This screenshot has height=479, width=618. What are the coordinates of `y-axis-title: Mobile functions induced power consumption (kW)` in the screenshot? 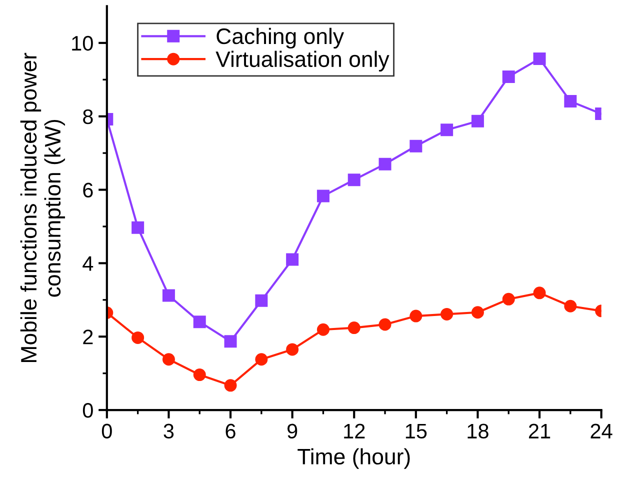 It's located at (42, 207).